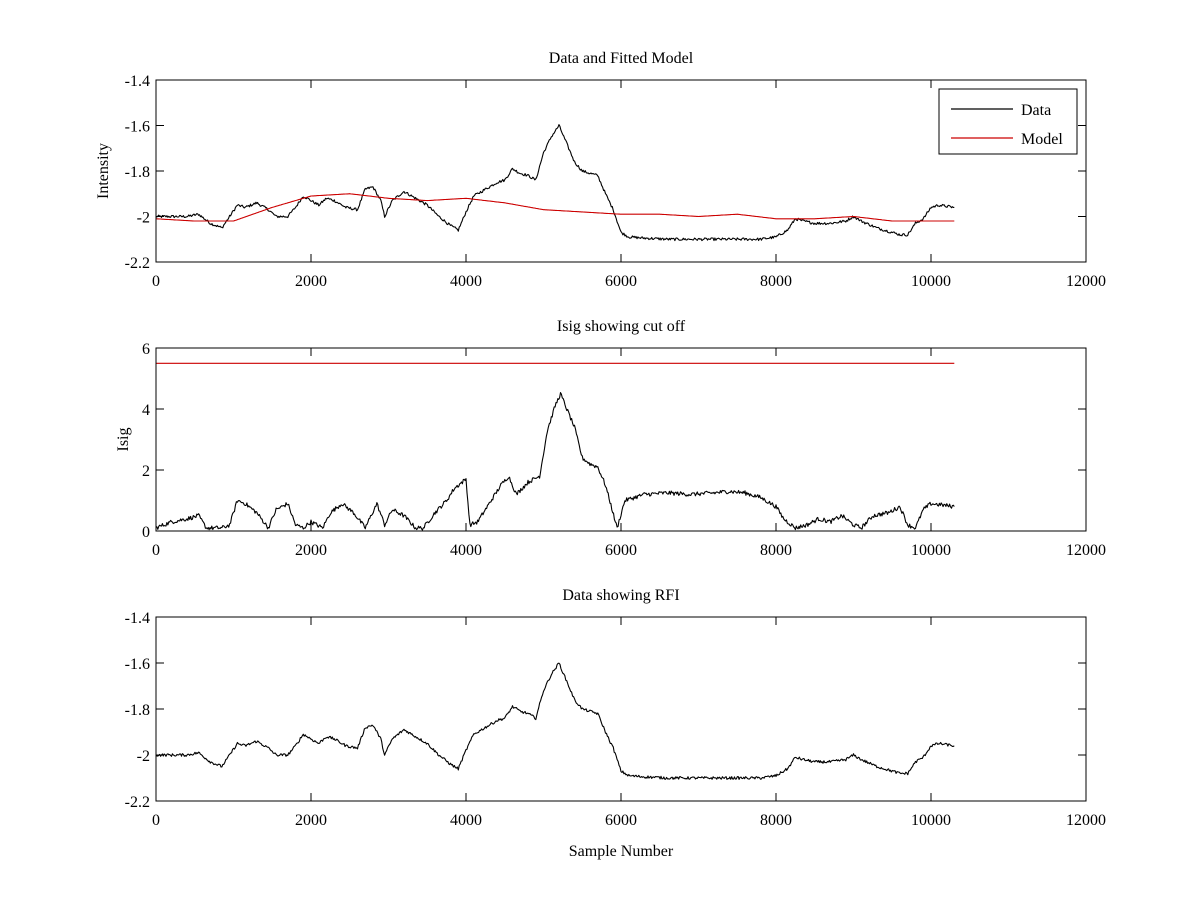  Describe the element at coordinates (146, 532) in the screenshot. I see `y-tick-label: 0` at that location.